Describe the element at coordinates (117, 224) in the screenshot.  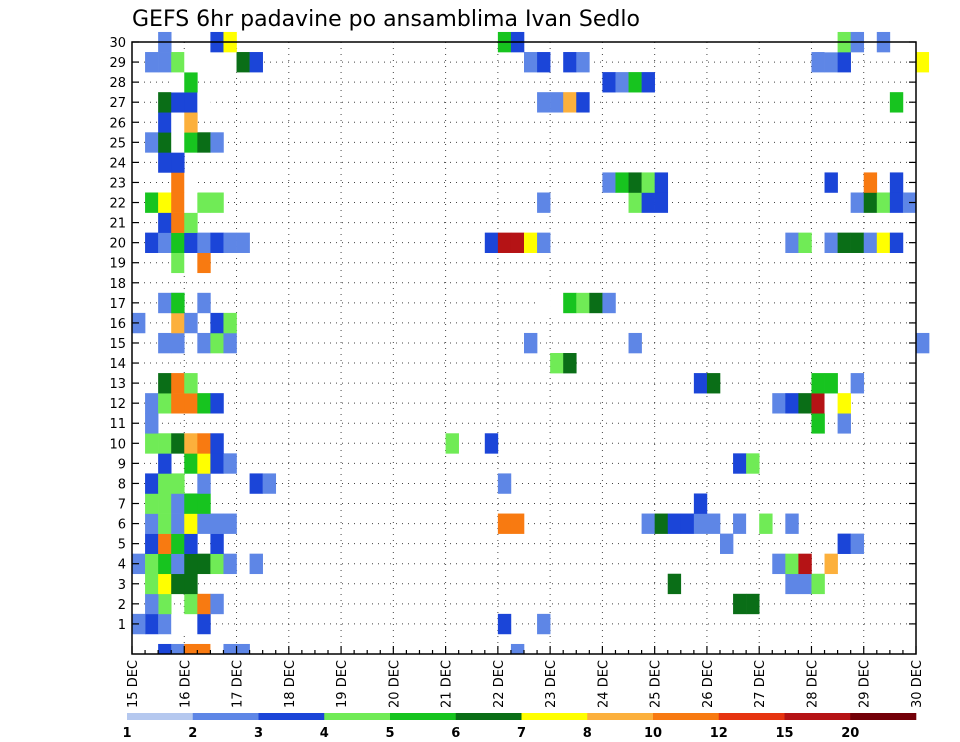
I see `y-tick-label: 21` at that location.